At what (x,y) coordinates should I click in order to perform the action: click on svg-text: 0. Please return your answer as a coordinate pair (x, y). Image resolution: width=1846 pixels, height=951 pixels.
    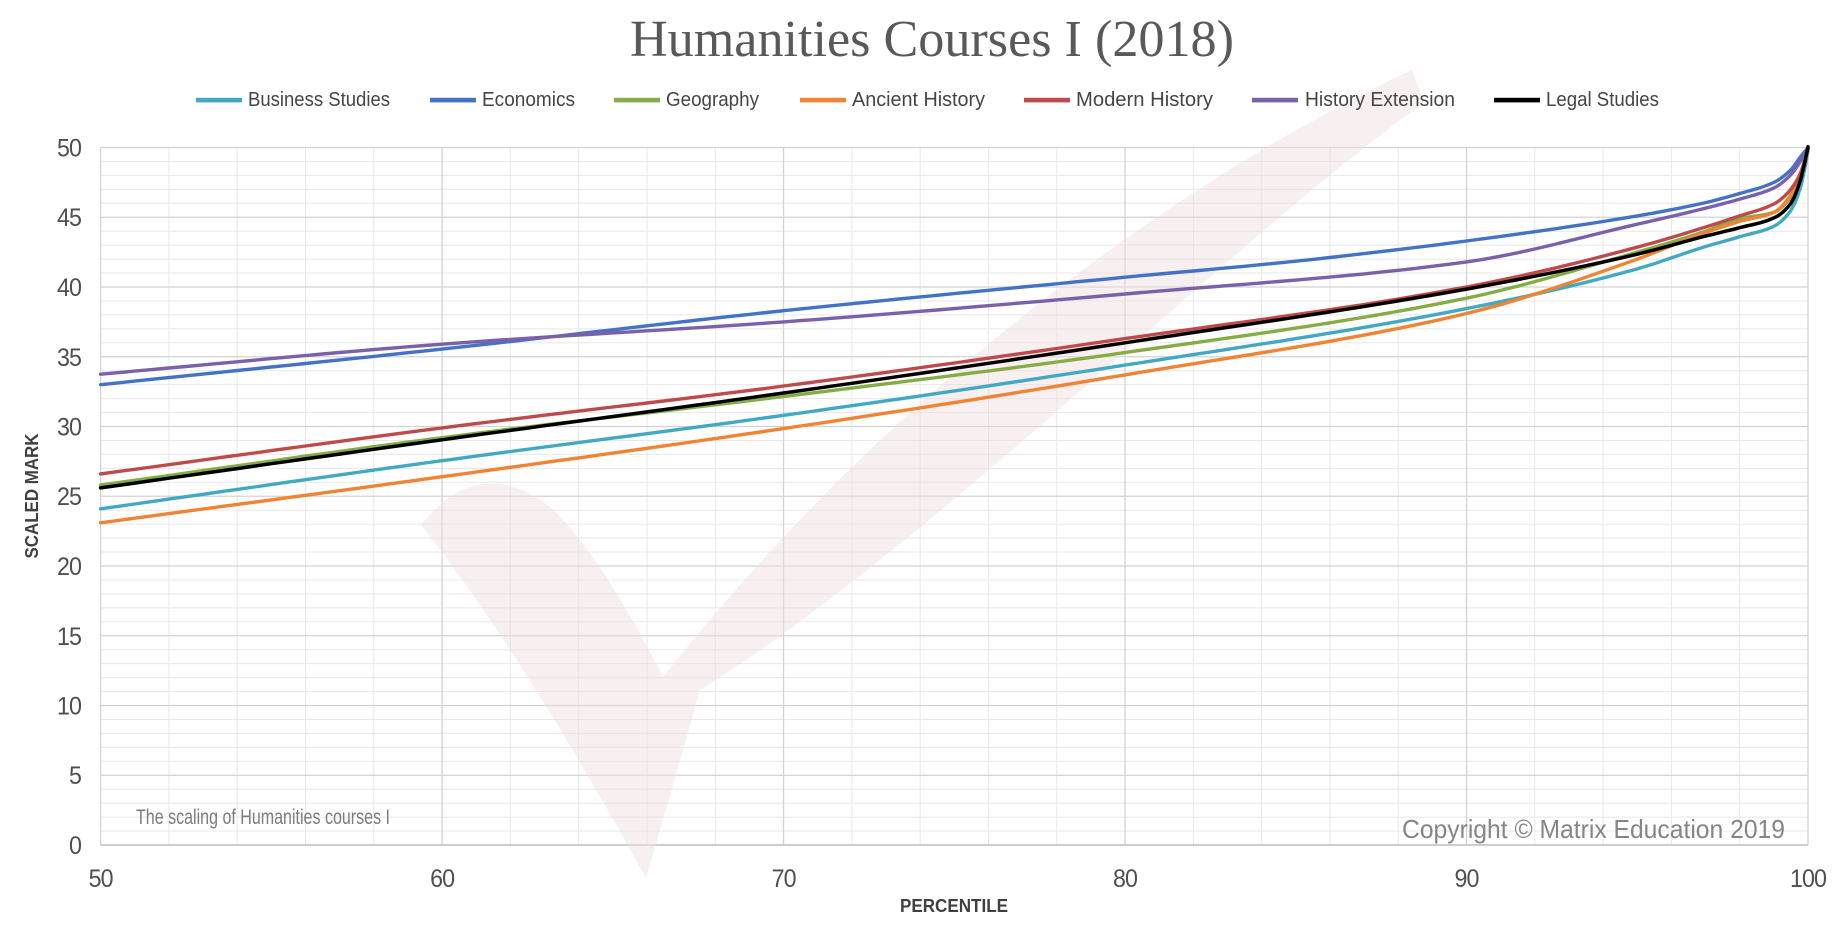
    Looking at the image, I should click on (75, 846).